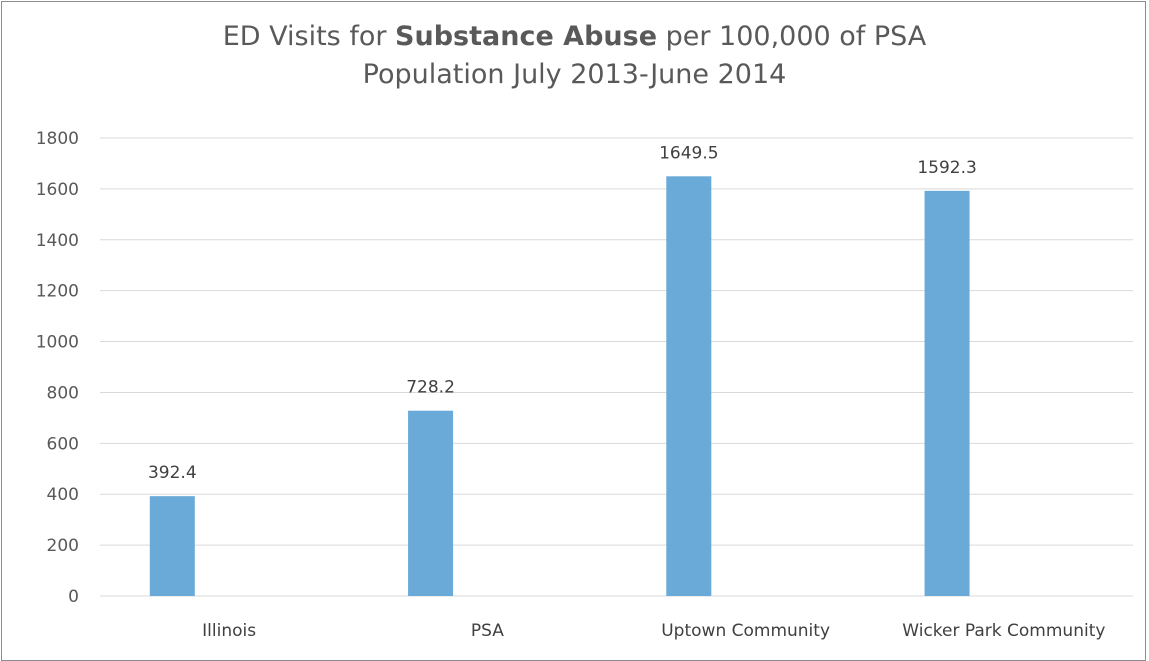 The width and height of the screenshot is (1149, 661). What do you see at coordinates (745, 631) in the screenshot?
I see `category-label-2: Uptown Community` at bounding box center [745, 631].